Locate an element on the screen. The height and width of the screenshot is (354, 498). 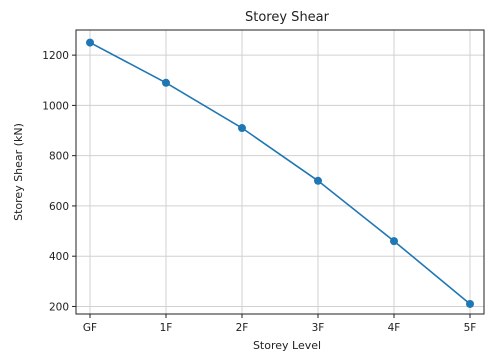
y-tick-label: 600 is located at coordinates (59, 207).